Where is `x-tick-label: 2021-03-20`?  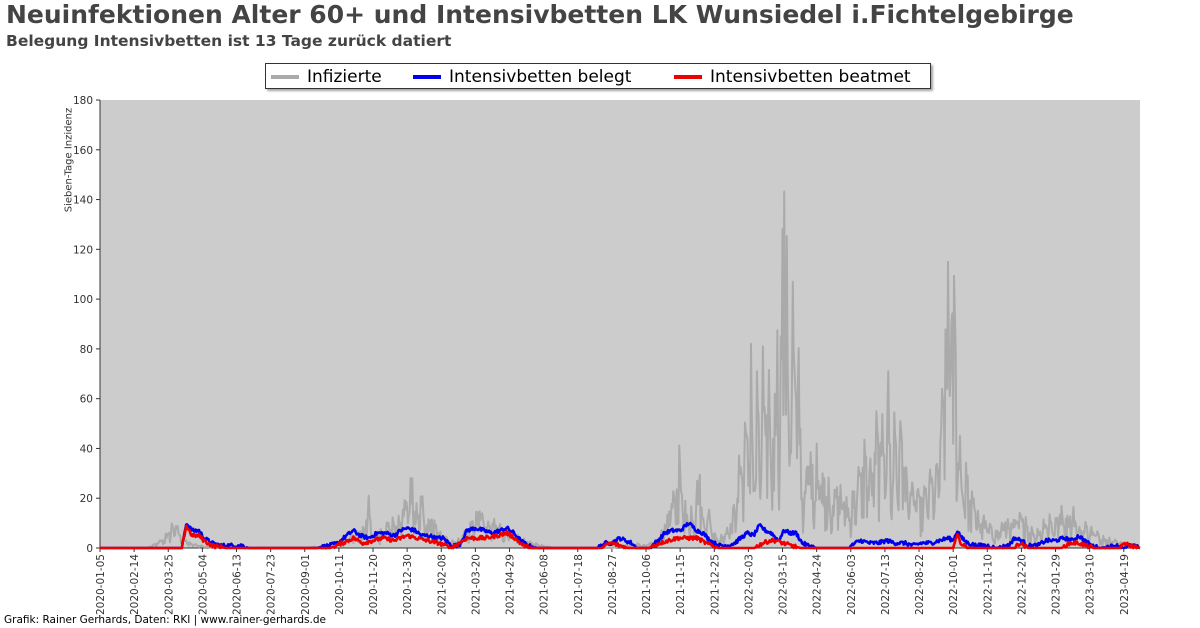 x-tick-label: 2021-03-20 is located at coordinates (476, 584).